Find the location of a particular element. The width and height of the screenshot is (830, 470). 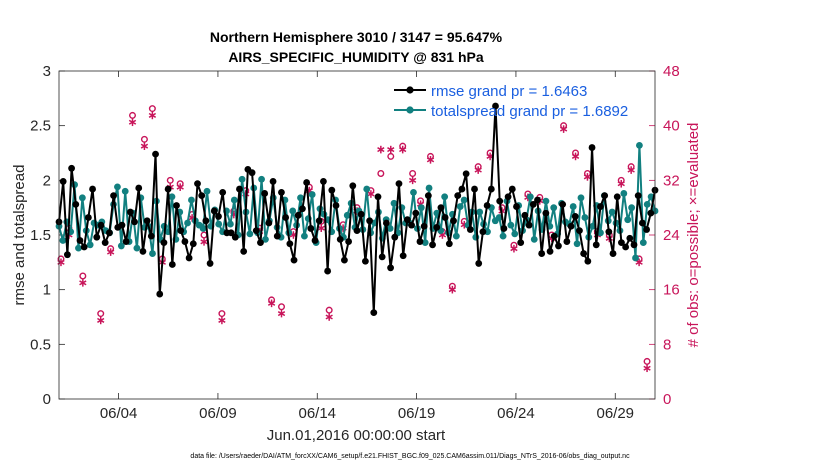

x-tick-label: 06/09 is located at coordinates (218, 413).